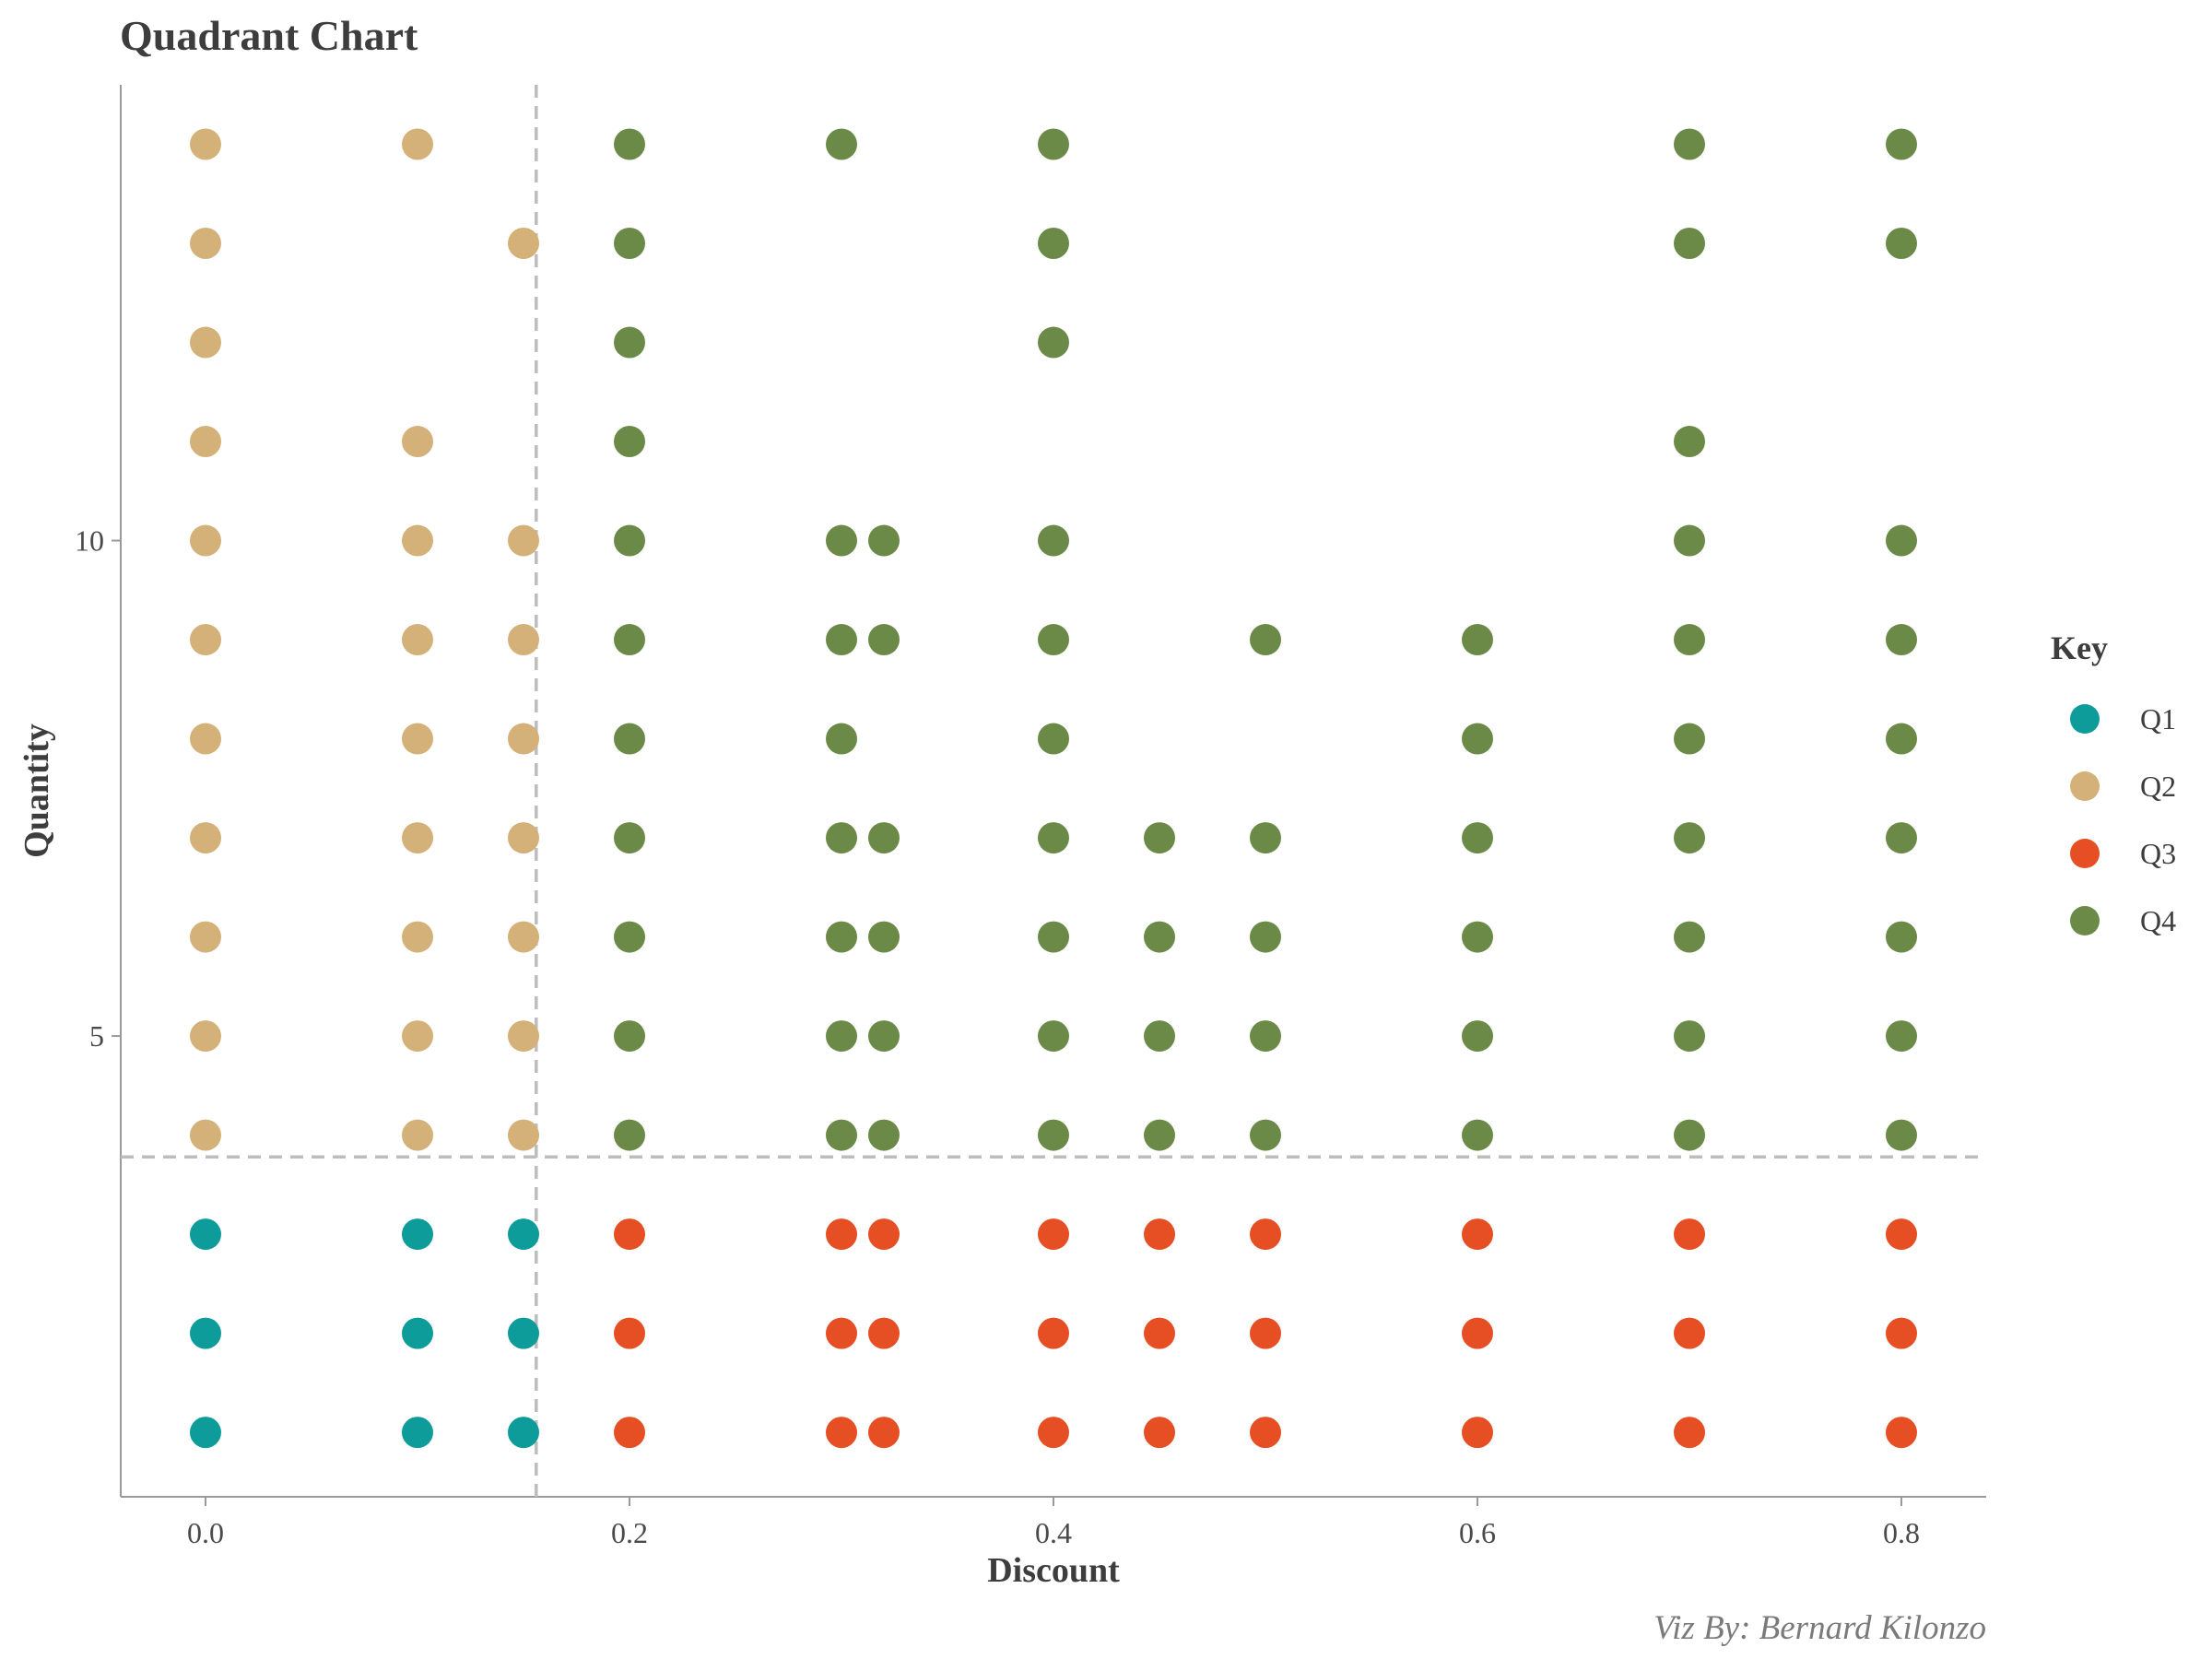 The height and width of the screenshot is (1659, 2212). I want to click on x-tick-label: 0.8, so click(1901, 1532).